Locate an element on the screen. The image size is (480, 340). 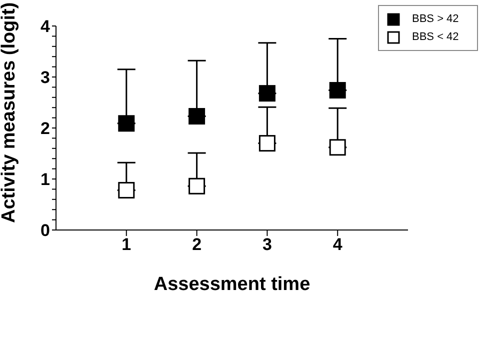
y-tick-label: 0 is located at coordinates (45, 230).